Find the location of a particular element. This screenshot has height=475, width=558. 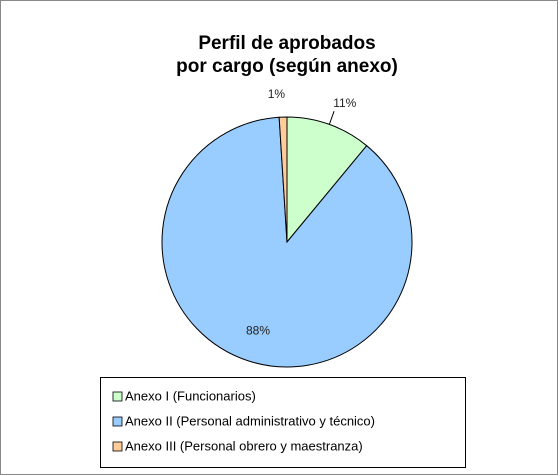

data-label: 88% is located at coordinates (258, 330).